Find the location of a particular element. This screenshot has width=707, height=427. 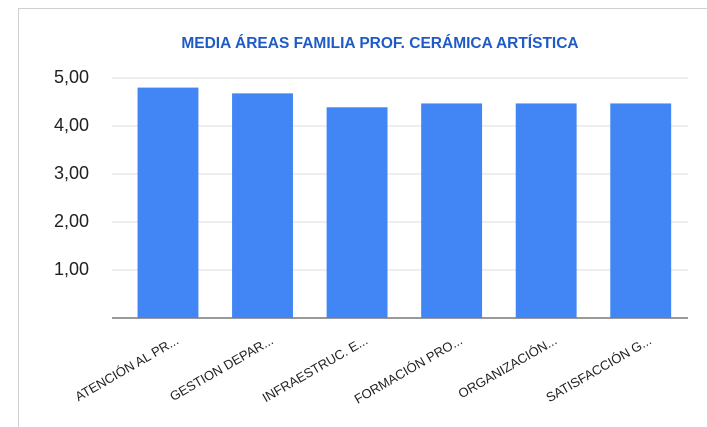

y-tick-label: 3,00 is located at coordinates (71, 173).